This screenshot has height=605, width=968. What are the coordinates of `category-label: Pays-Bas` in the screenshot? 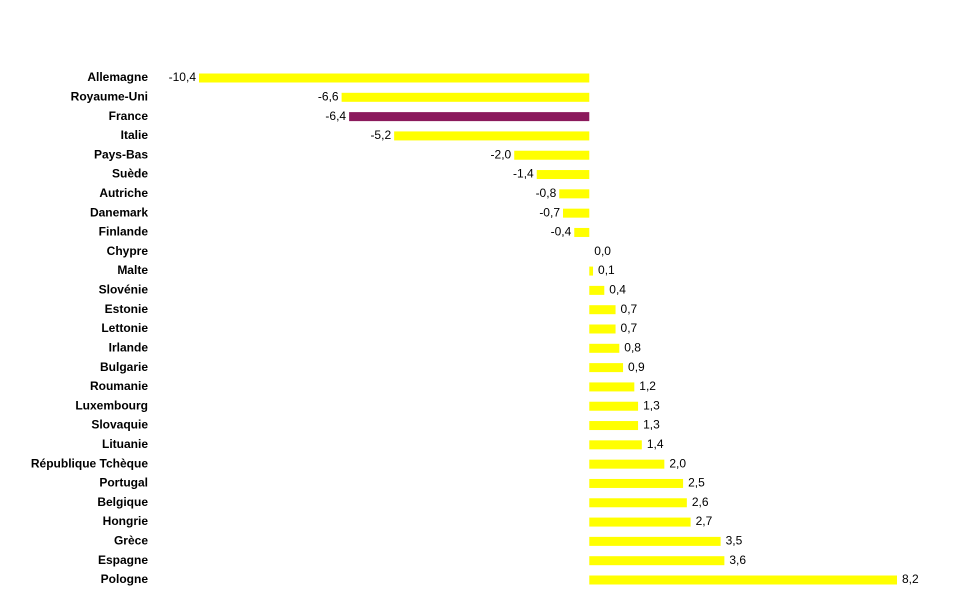 It's located at (121, 154).